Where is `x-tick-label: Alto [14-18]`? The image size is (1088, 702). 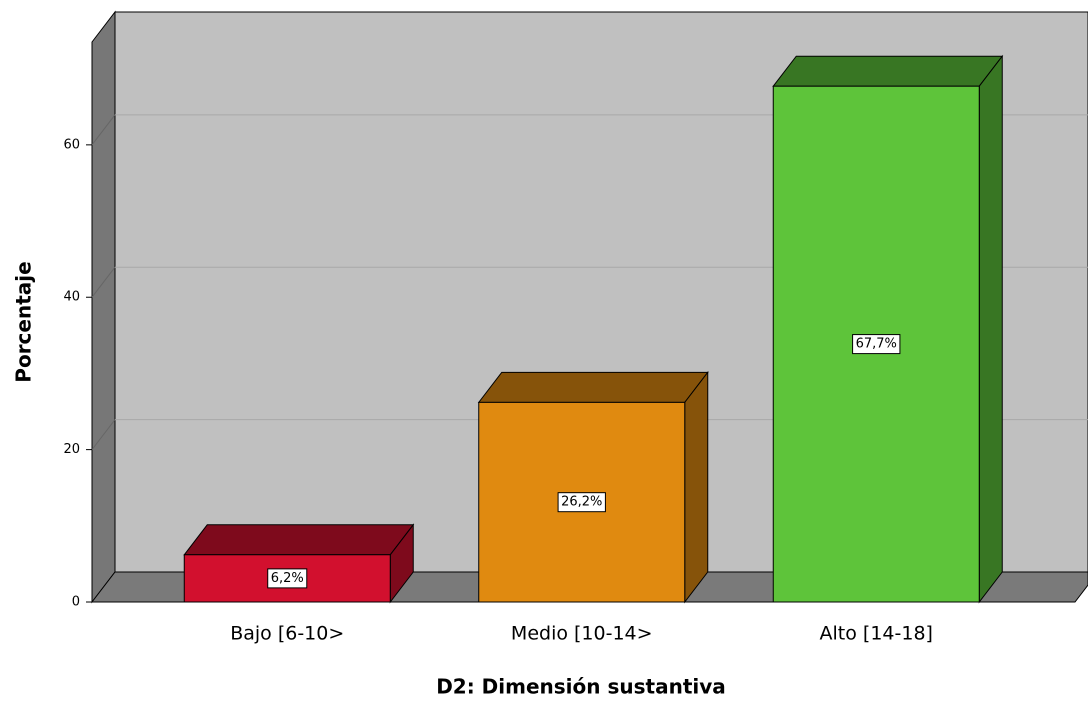
x-tick-label: Alto [14-18] is located at coordinates (876, 634).